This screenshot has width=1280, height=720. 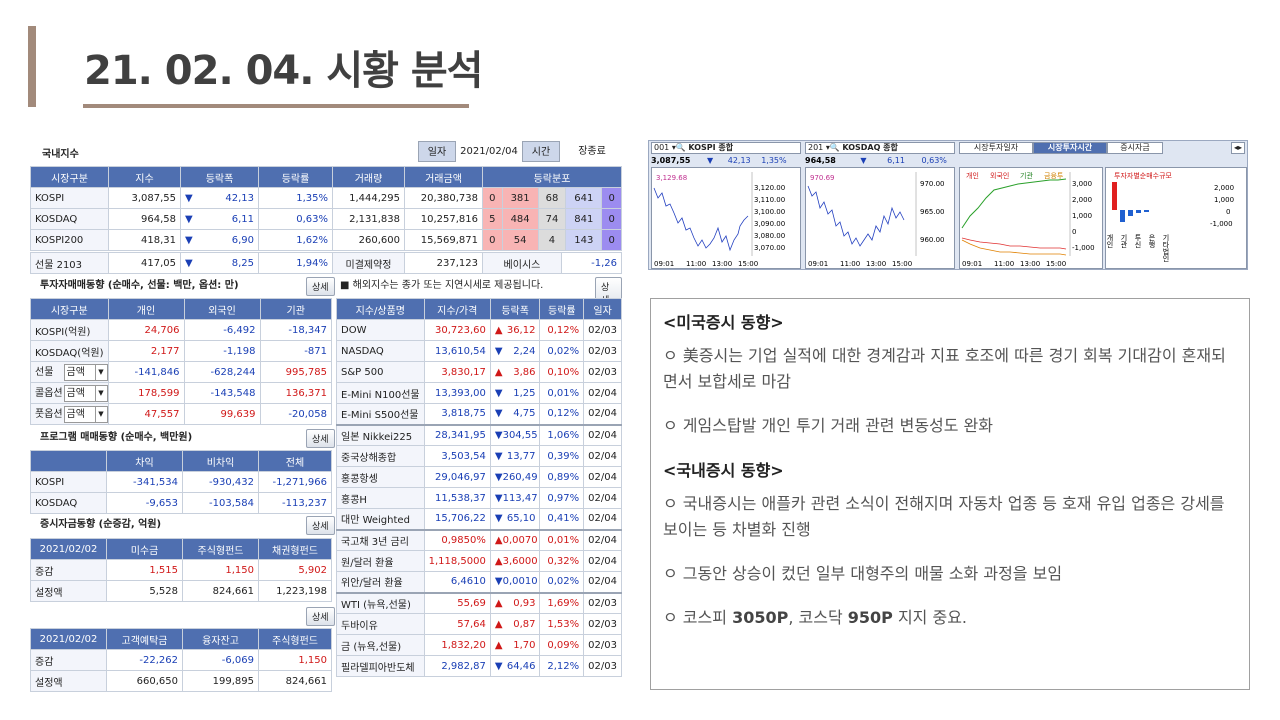 I want to click on kosdaq-value: 964,58, so click(x=820, y=160).